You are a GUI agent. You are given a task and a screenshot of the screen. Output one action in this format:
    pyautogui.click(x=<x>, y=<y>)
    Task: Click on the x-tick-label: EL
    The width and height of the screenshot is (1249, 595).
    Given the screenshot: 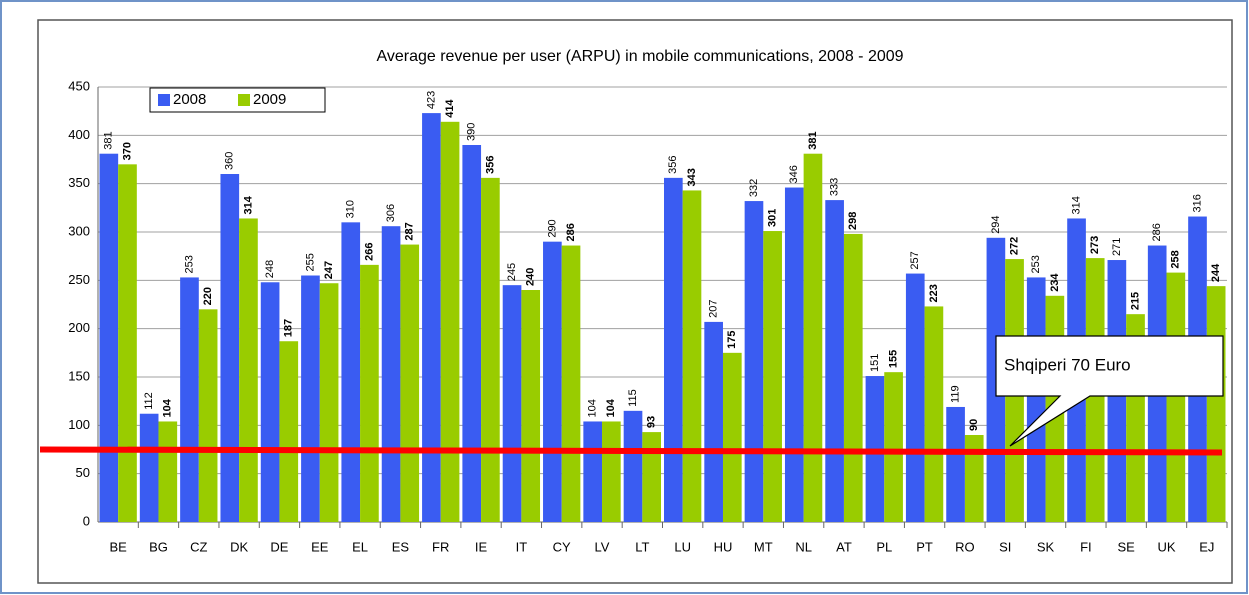 What is the action you would take?
    pyautogui.click(x=360, y=546)
    